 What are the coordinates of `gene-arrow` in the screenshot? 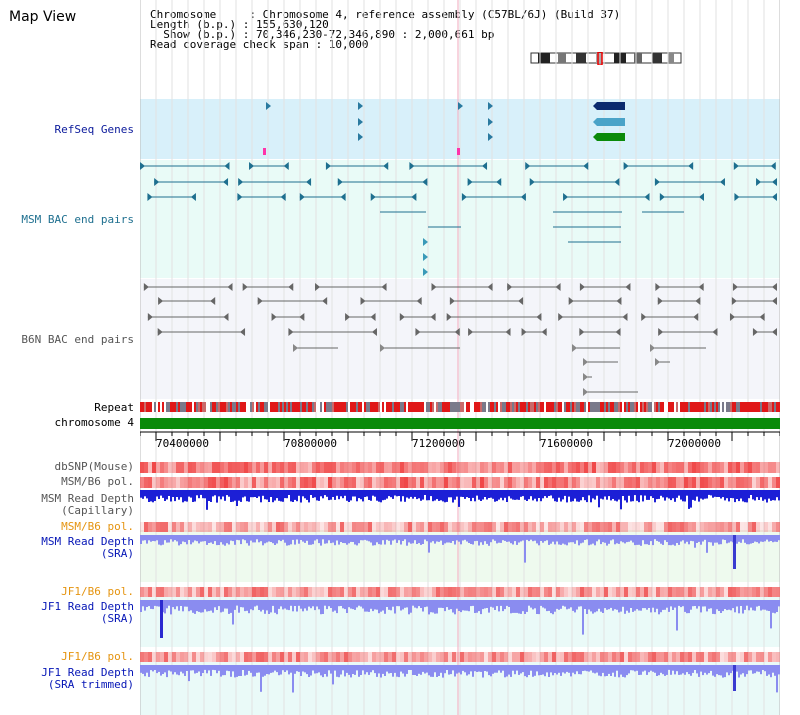 It's located at (595, 106).